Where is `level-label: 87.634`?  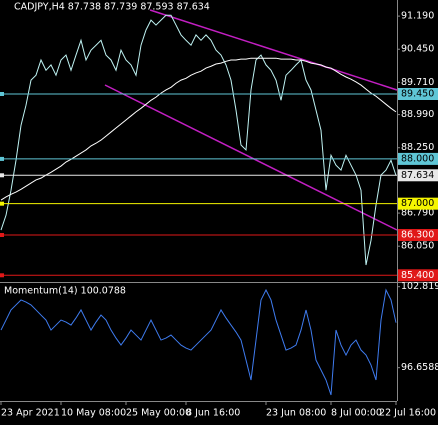
level-label: 87.634 is located at coordinates (417, 175).